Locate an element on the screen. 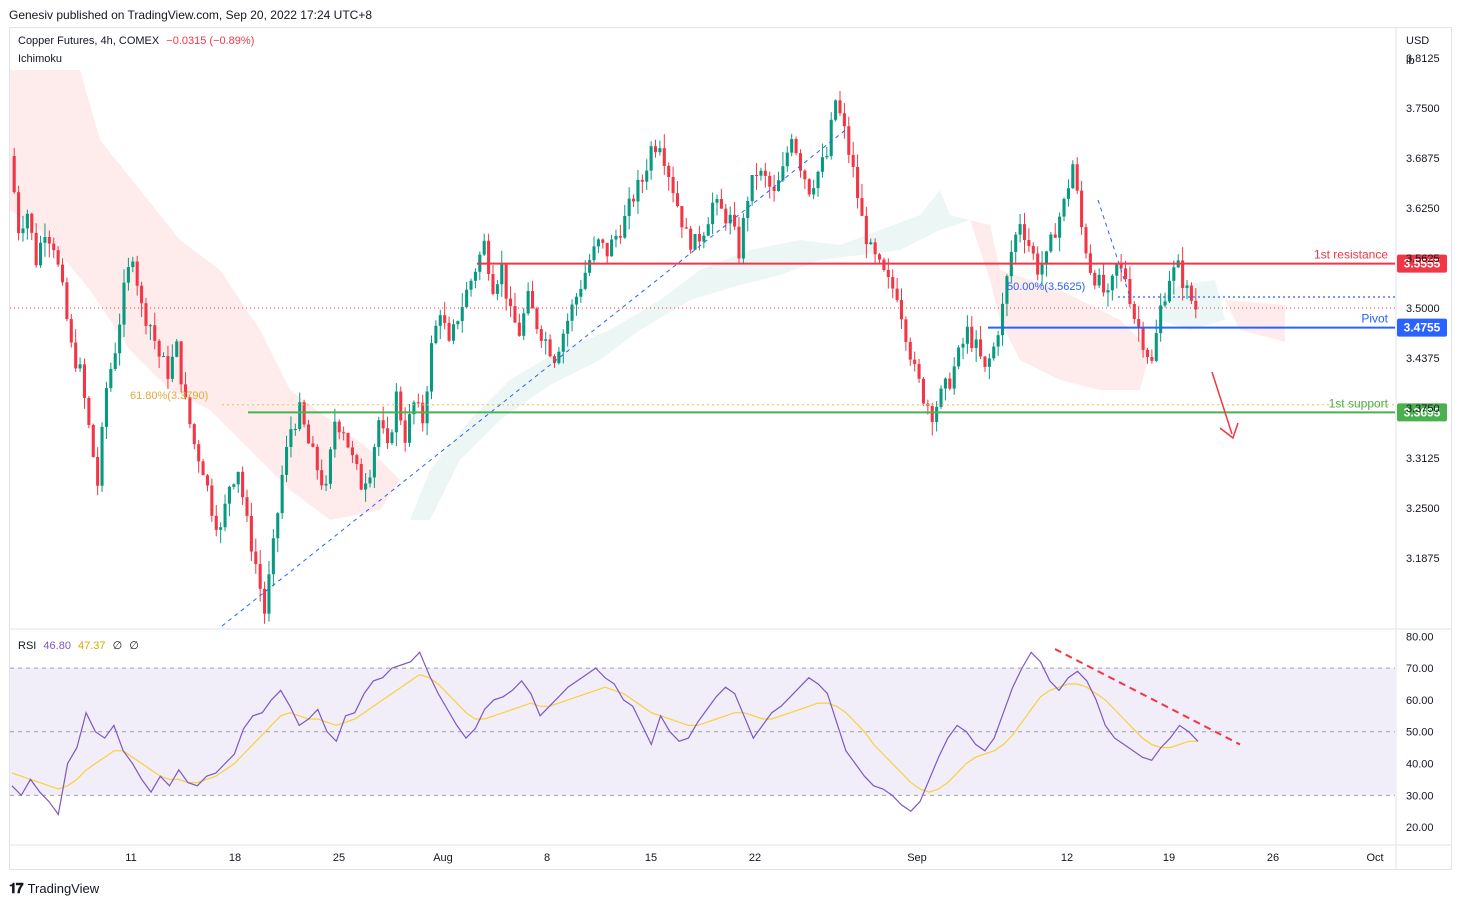 The width and height of the screenshot is (1462, 906). level-label-1st-resistance: 1st resistance is located at coordinates (1351, 255).